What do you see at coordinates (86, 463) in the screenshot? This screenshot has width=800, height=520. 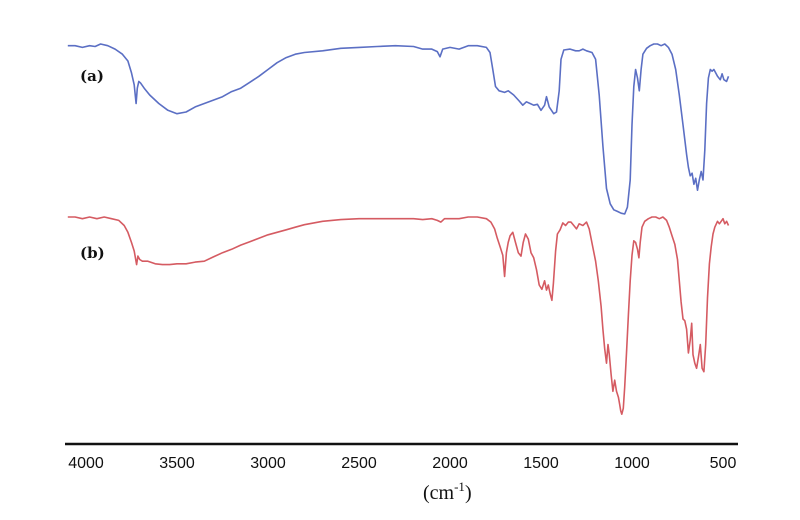 I see `x-tick-label-4000: 4000` at bounding box center [86, 463].